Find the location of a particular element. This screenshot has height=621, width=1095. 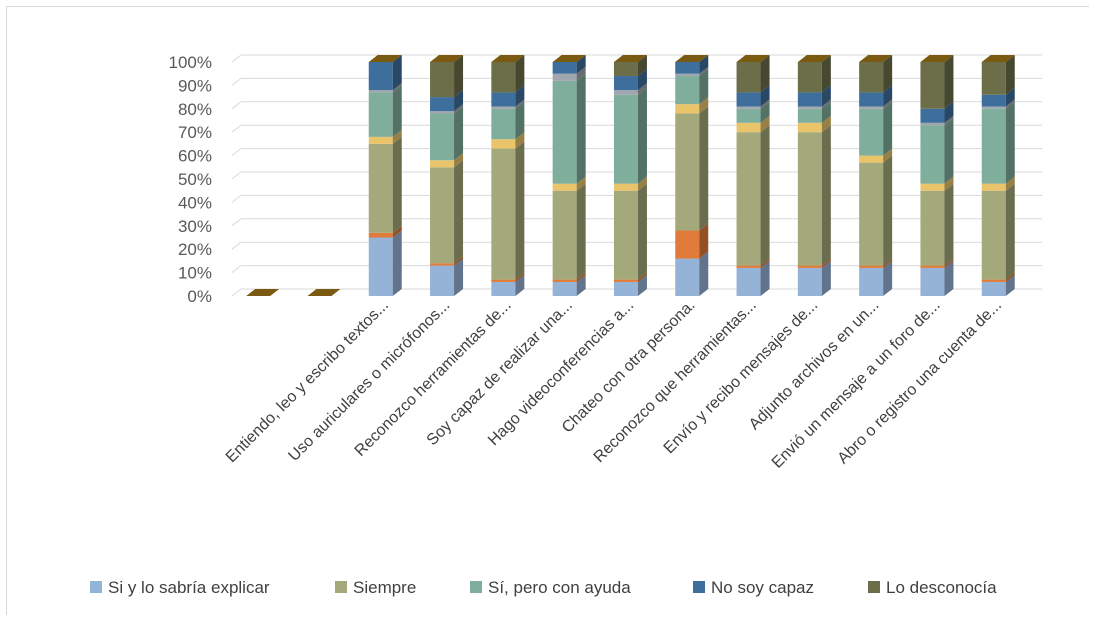

legend-label: Si y lo sabría explicar is located at coordinates (189, 587).